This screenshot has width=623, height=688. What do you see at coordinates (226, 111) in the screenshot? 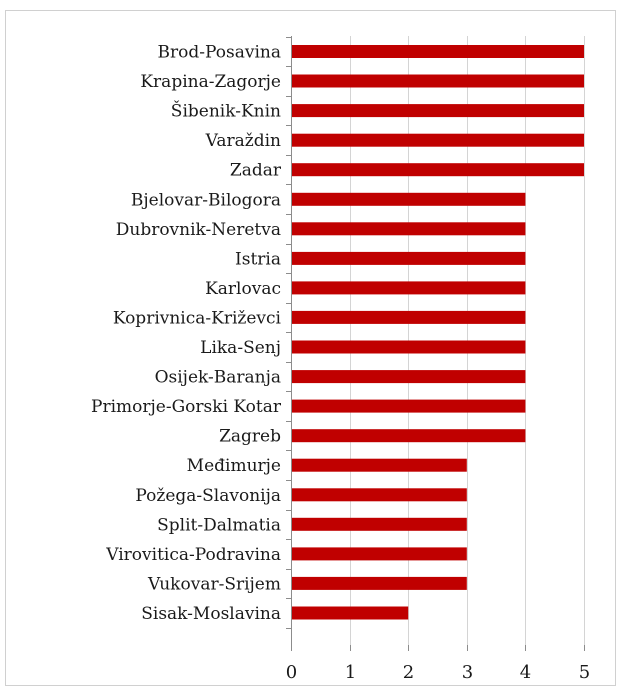
I see `category-label: Šibenik-Knin` at bounding box center [226, 111].